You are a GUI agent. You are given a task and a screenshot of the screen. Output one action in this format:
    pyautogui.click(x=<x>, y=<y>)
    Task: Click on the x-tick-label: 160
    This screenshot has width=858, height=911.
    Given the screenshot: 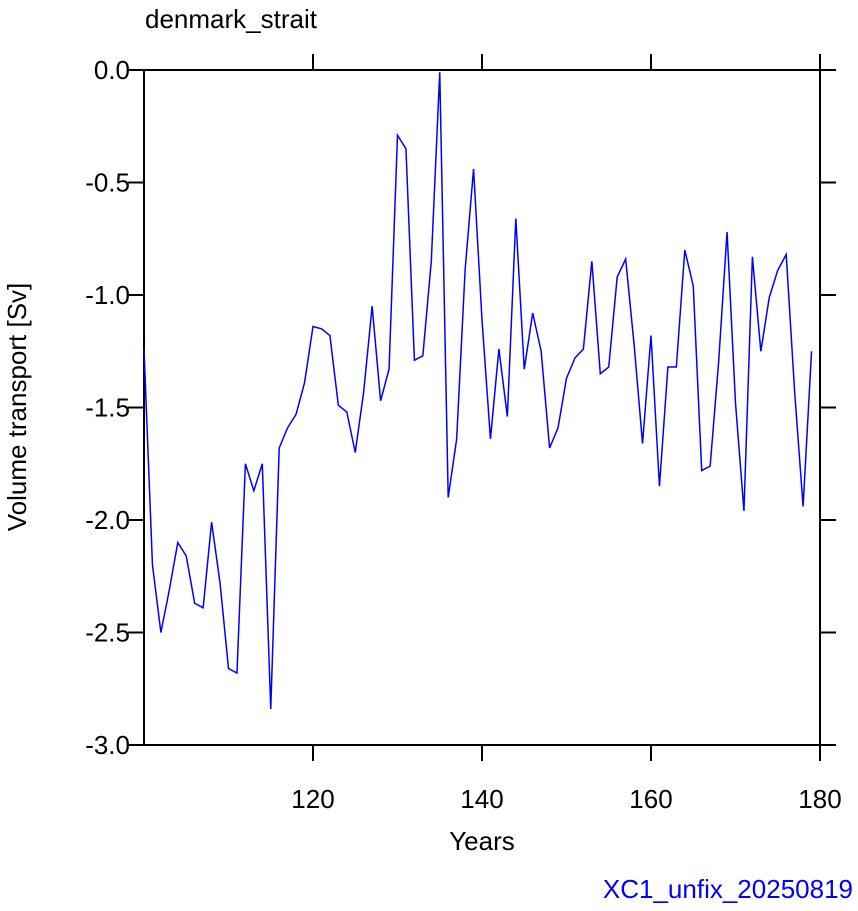 What is the action you would take?
    pyautogui.click(x=650, y=799)
    